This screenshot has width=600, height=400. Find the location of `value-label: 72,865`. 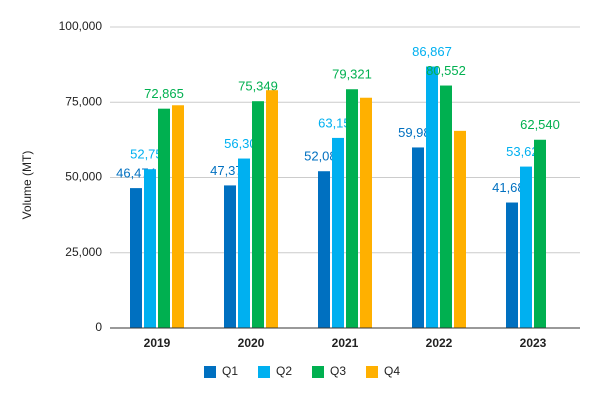

value-label: 72,865 is located at coordinates (164, 93).